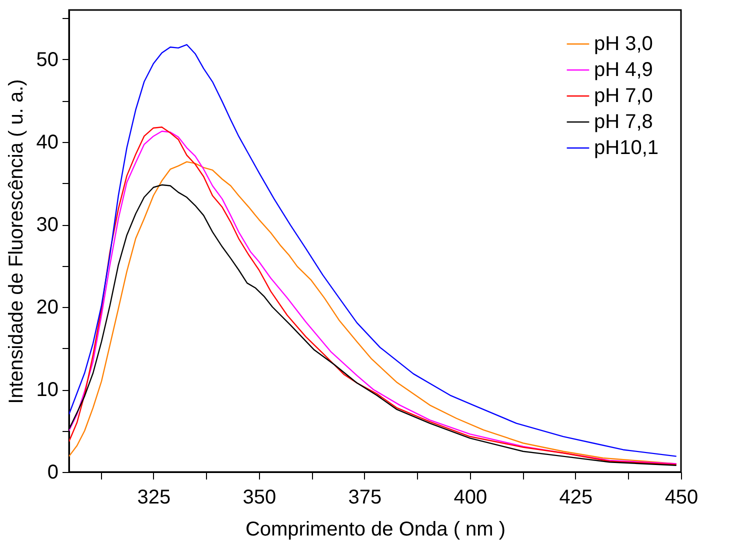  Describe the element at coordinates (623, 70) in the screenshot. I see `legend-label: pH 4,9` at that location.